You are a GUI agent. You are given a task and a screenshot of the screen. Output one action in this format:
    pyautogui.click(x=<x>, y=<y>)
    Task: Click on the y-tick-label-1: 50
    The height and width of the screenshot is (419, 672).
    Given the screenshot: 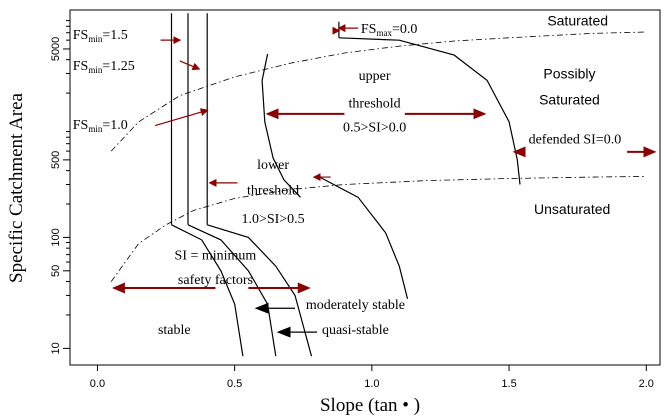 What is the action you would take?
    pyautogui.click(x=56, y=271)
    